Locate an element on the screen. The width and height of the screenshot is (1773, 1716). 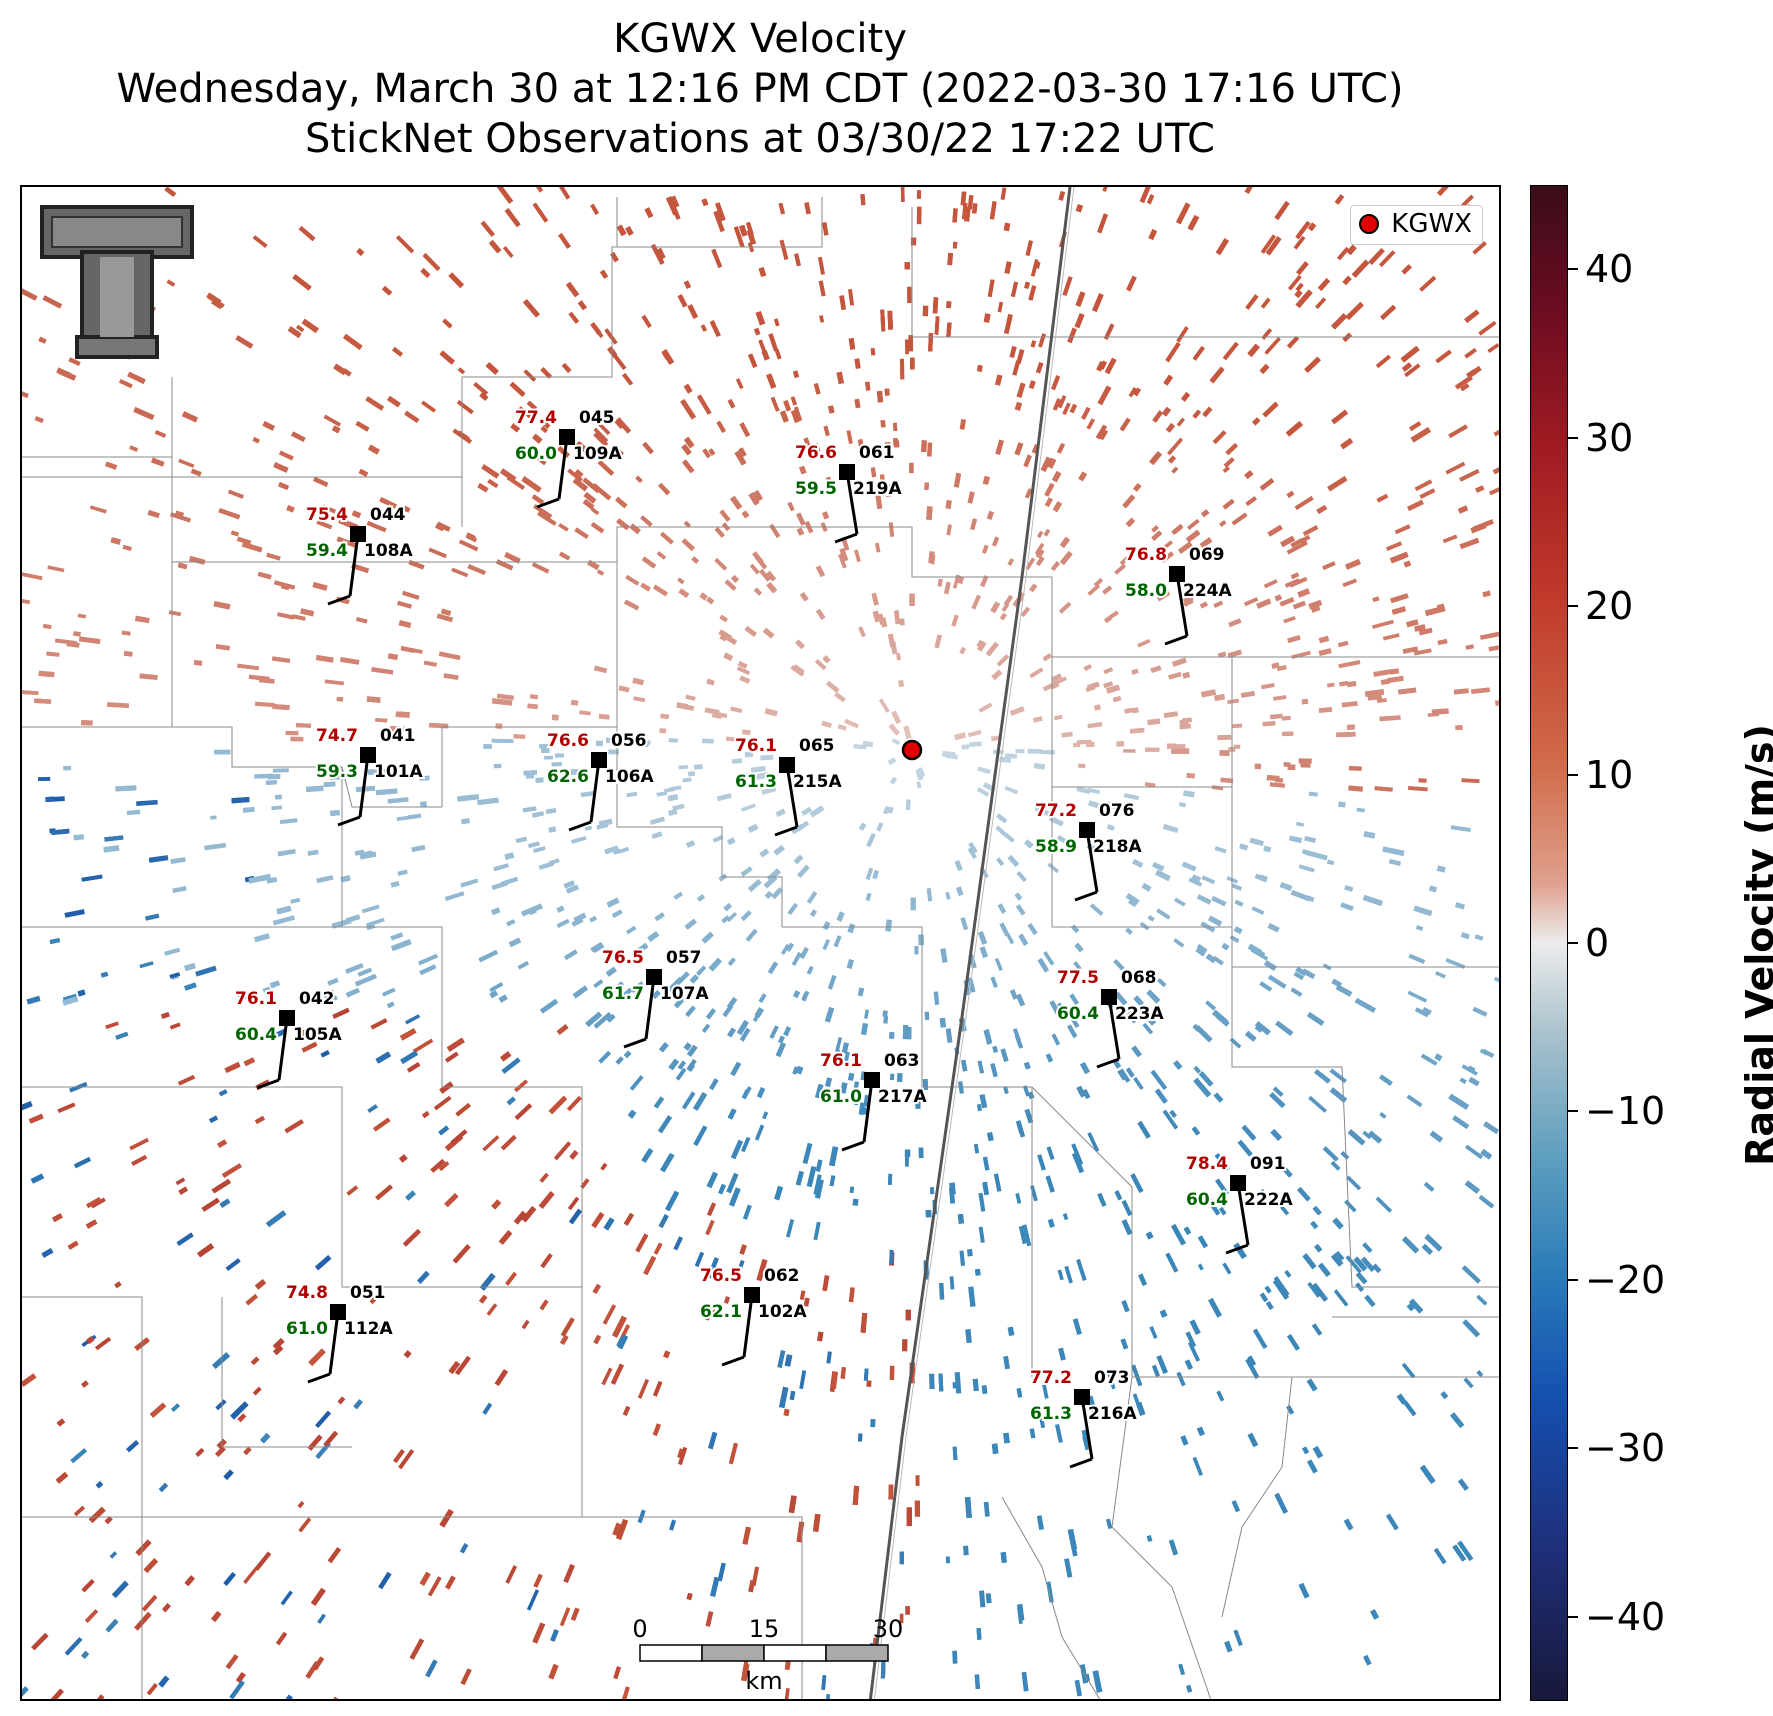
station-101A: 74.7 041 59.3 101A is located at coordinates (369, 775).